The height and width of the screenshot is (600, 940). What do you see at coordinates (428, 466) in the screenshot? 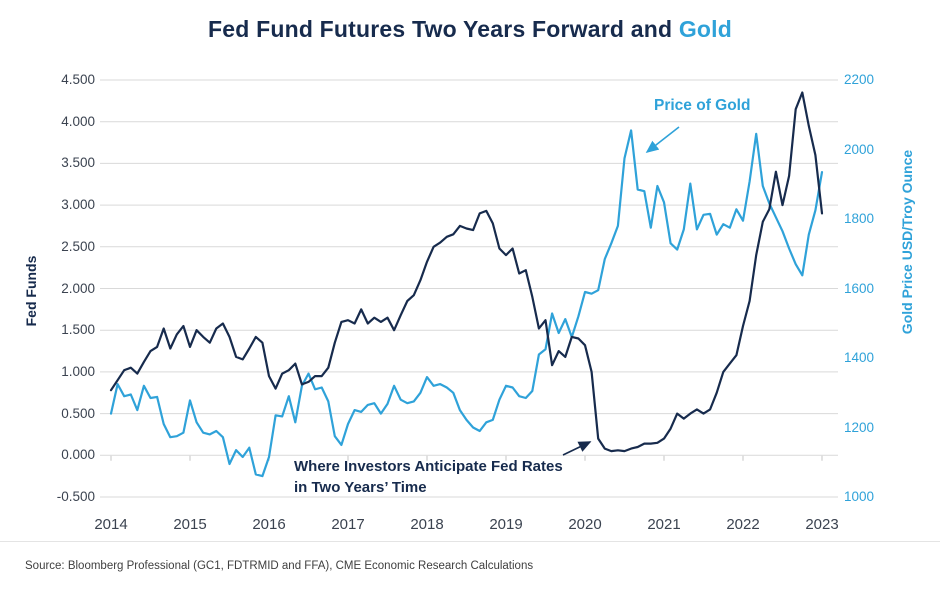
I see `annotation-fed-rates-line1: Where Investors Anticipate Fed Rates` at bounding box center [428, 466].